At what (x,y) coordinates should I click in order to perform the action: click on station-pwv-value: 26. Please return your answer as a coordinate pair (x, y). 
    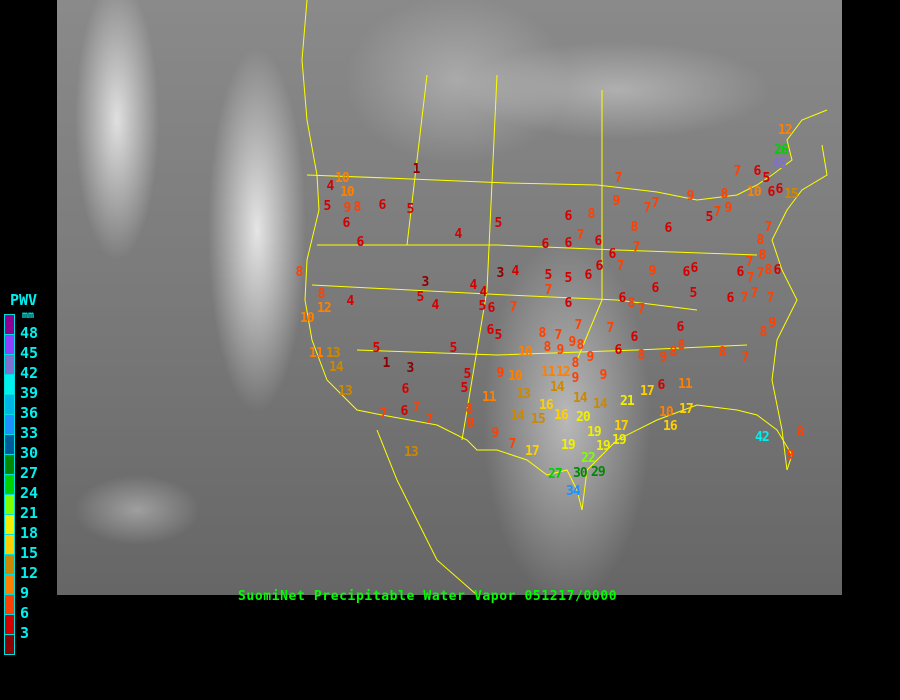
    Looking at the image, I should click on (781, 150).